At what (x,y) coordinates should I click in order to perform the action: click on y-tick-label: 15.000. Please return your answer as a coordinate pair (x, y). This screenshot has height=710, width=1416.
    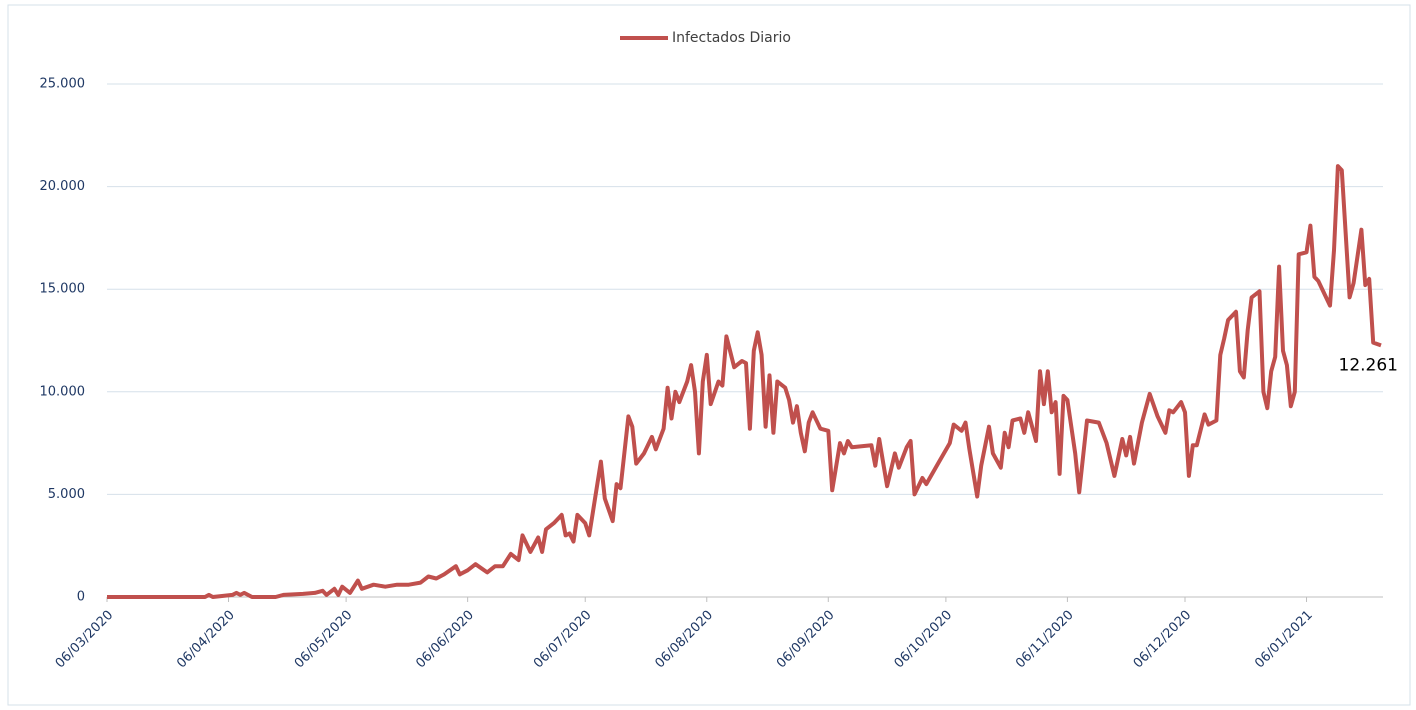
    Looking at the image, I should click on (63, 289).